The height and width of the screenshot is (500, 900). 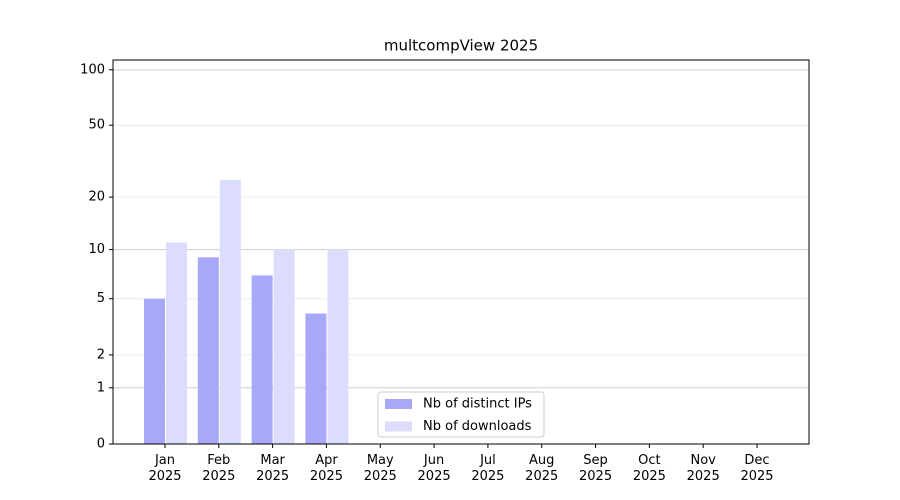 I want to click on legend-label: Nb of downloads, so click(x=477, y=426).